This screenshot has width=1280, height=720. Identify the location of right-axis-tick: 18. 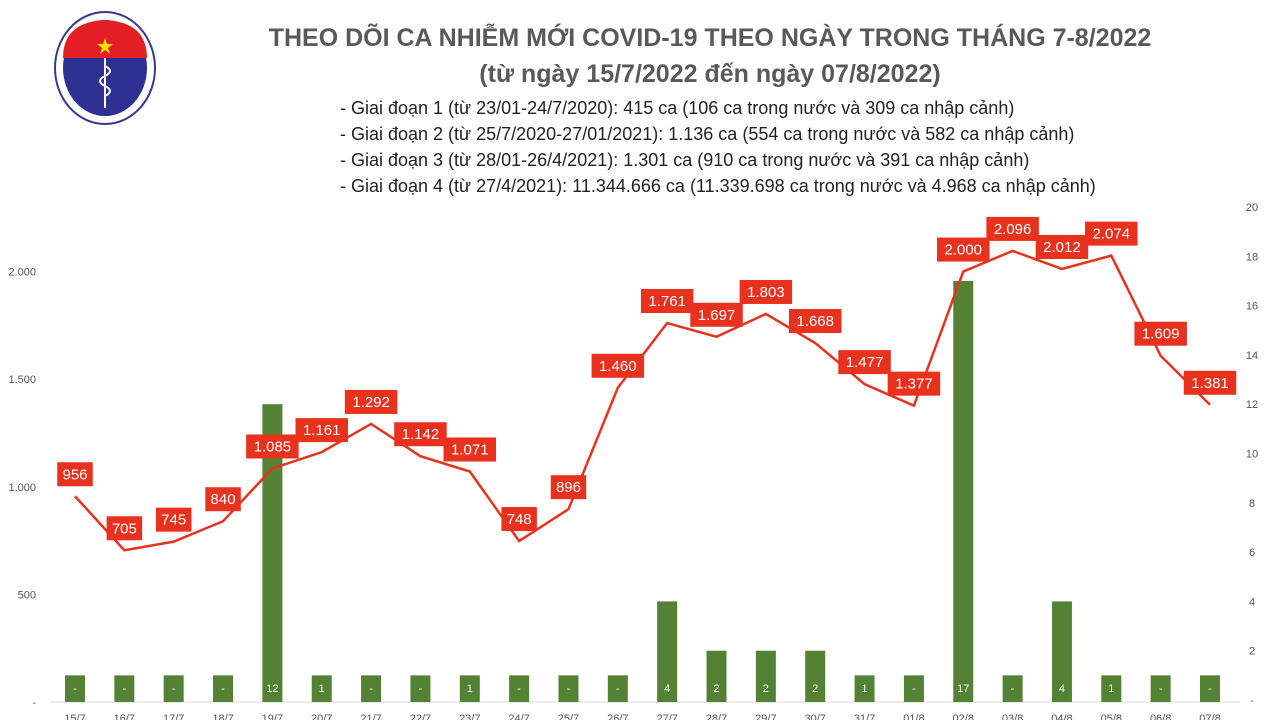
(1252, 257).